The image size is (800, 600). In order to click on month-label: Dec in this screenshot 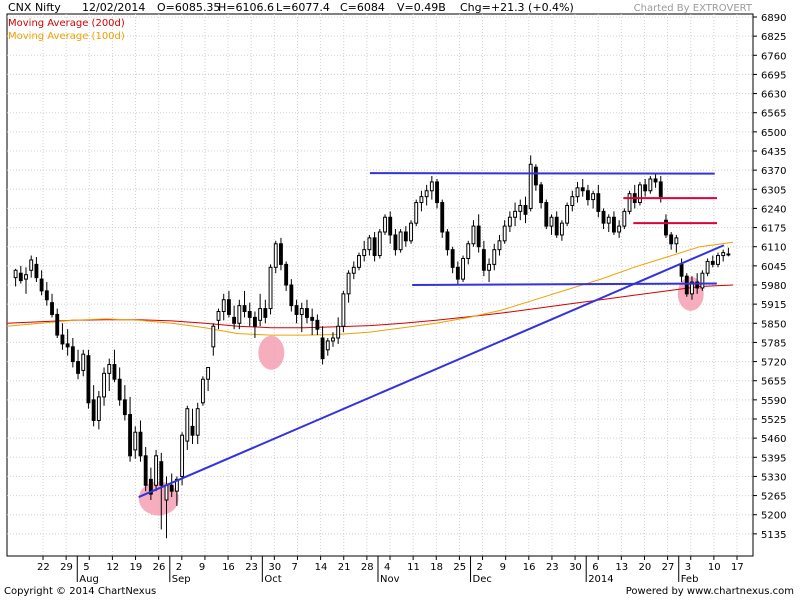, I will do `click(482, 579)`.